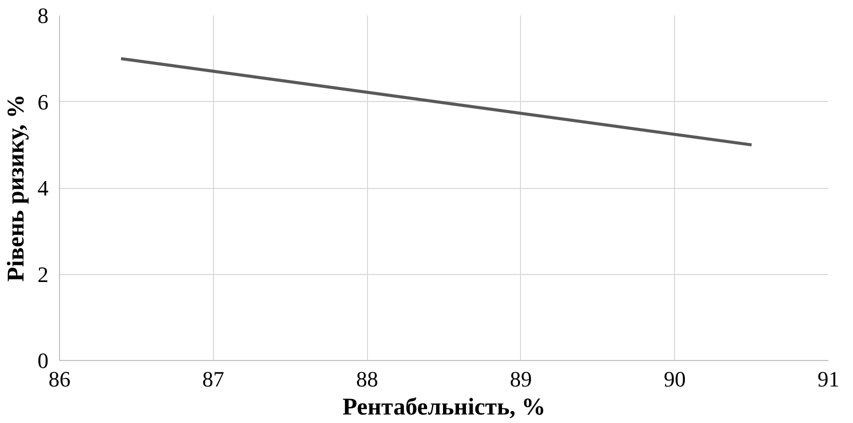  Describe the element at coordinates (43, 15) in the screenshot. I see `y-tick-label: 8` at that location.